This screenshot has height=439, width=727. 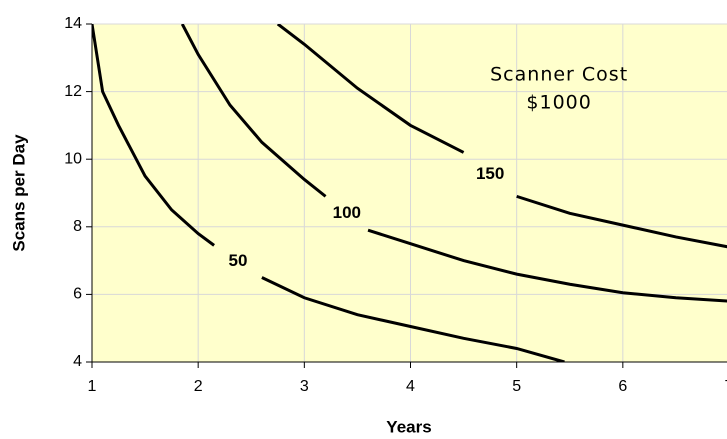 I want to click on x-tick-label: 6, so click(x=622, y=386).